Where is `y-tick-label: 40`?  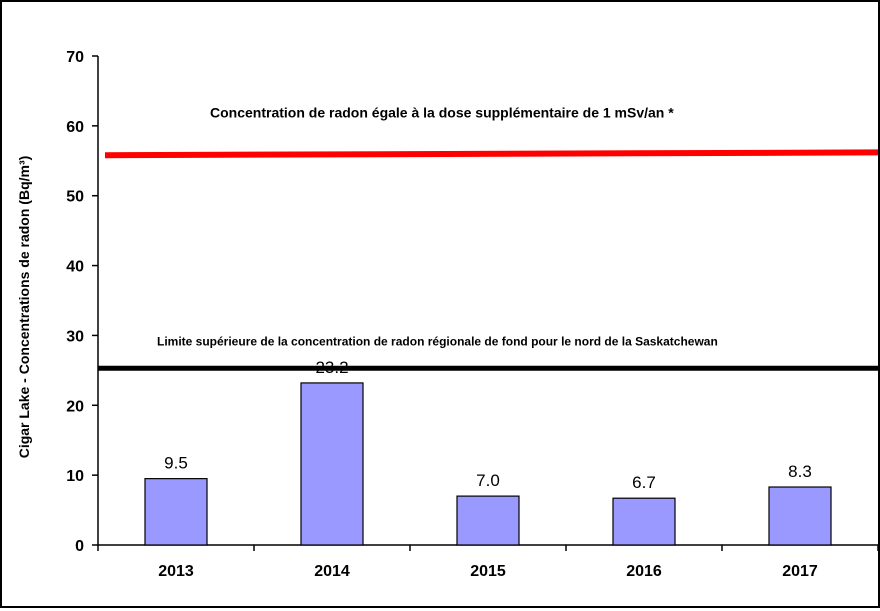 y-tick-label: 40 is located at coordinates (75, 267).